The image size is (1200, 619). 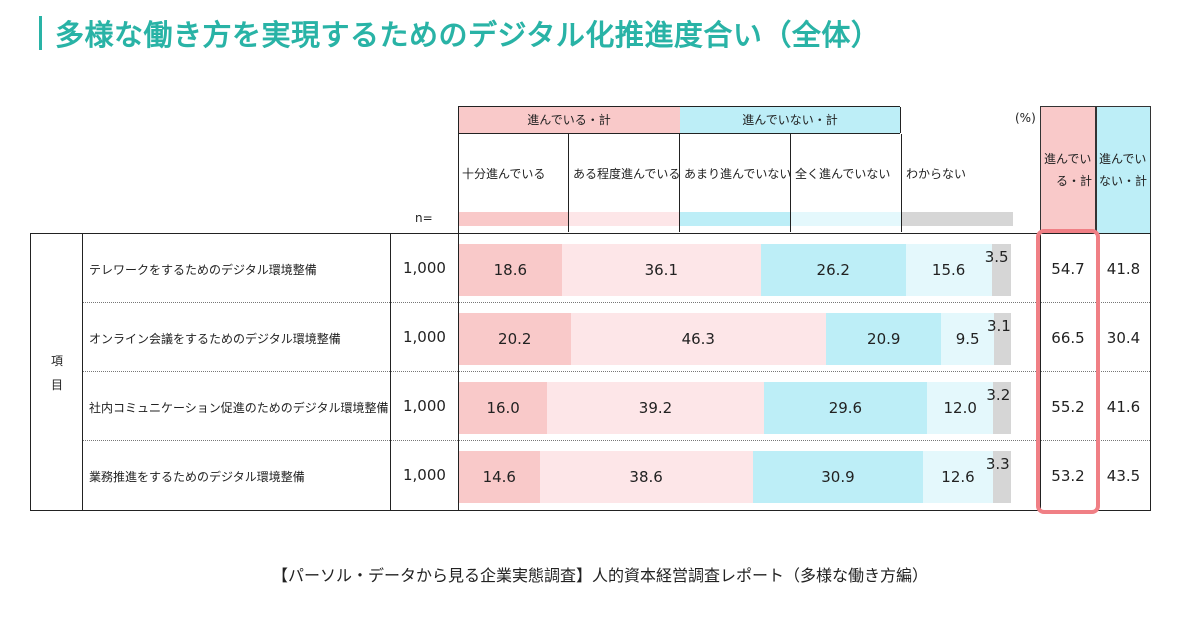 I want to click on table-group-divider, so click(x=82, y=371).